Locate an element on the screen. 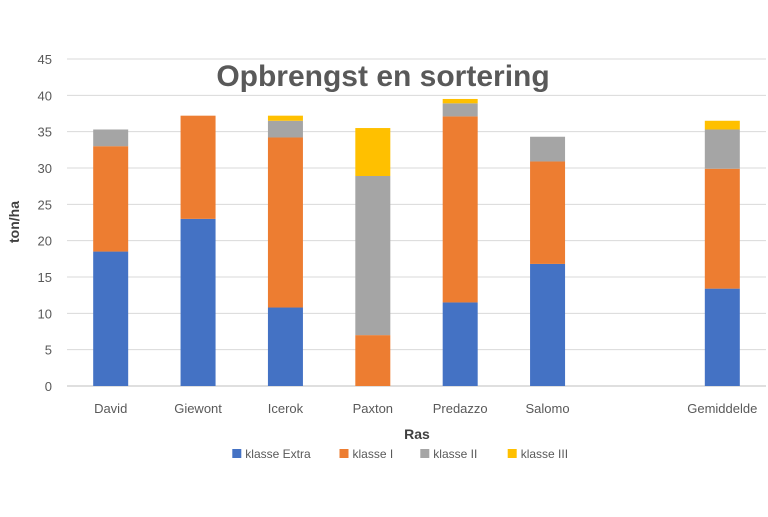 The height and width of the screenshot is (517, 768). y-tick-label: 40 is located at coordinates (45, 95).